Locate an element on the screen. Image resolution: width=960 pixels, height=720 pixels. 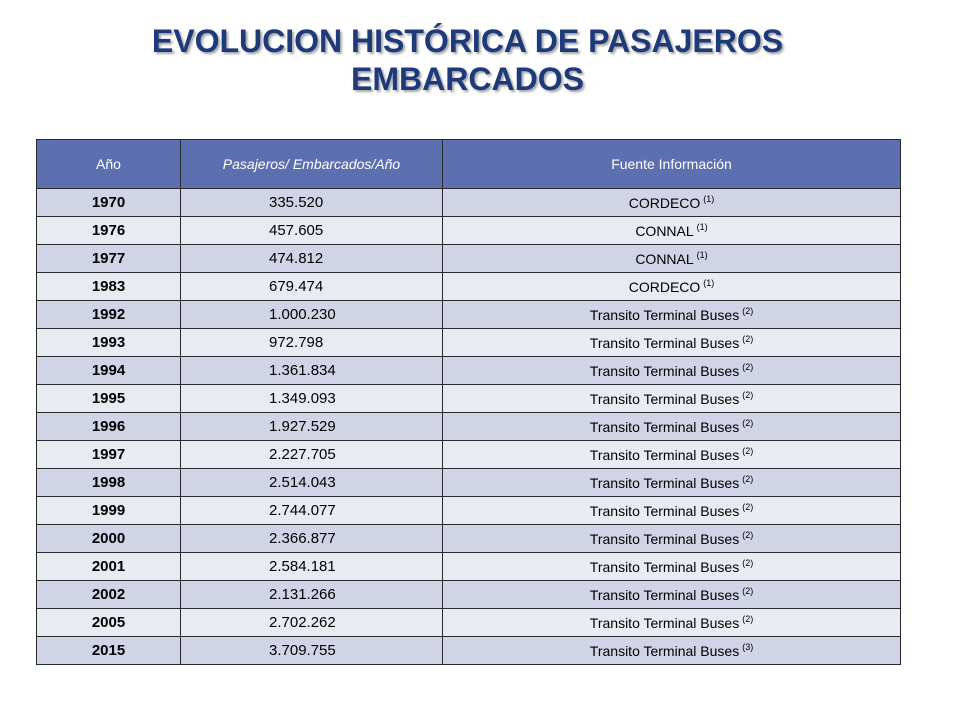
table-row: 2000 2.366.877 Transito Terminal Buses (2) is located at coordinates (468, 538).